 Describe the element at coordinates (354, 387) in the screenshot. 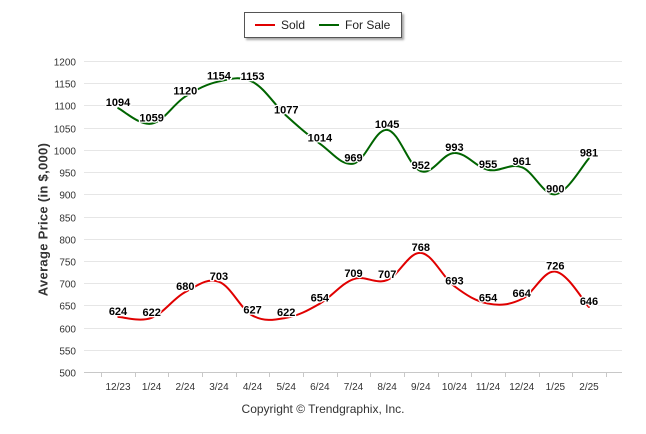

I see `x-tick-label: 7/24` at that location.